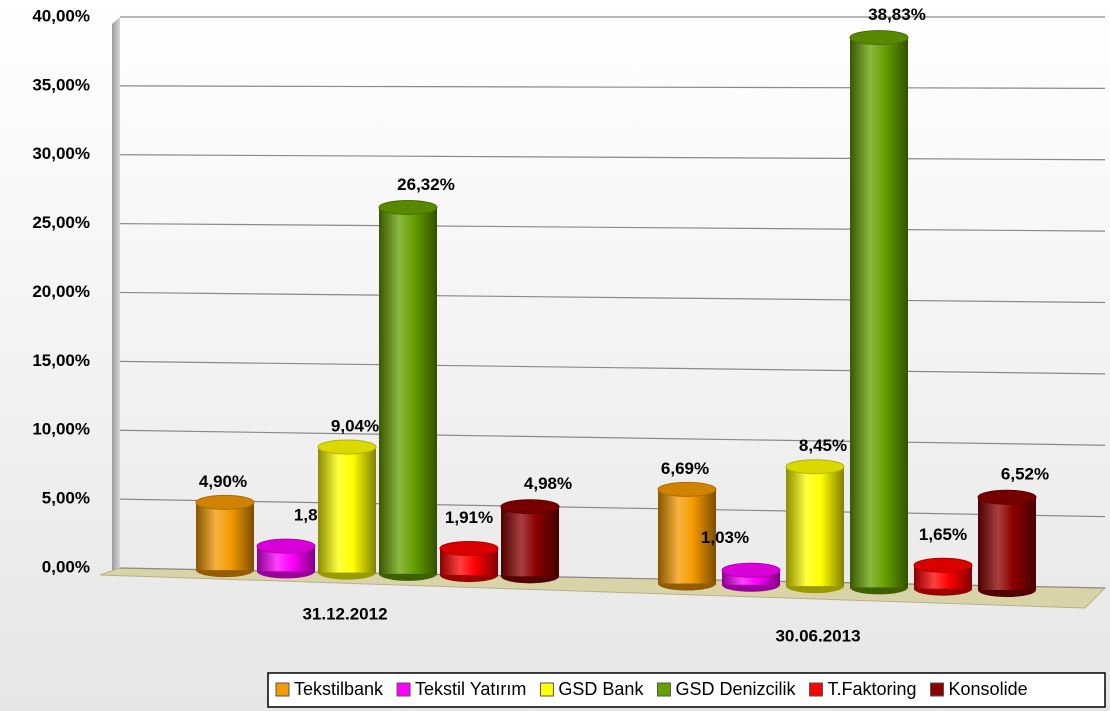  I want to click on value-label: 1,65%, so click(943, 534).